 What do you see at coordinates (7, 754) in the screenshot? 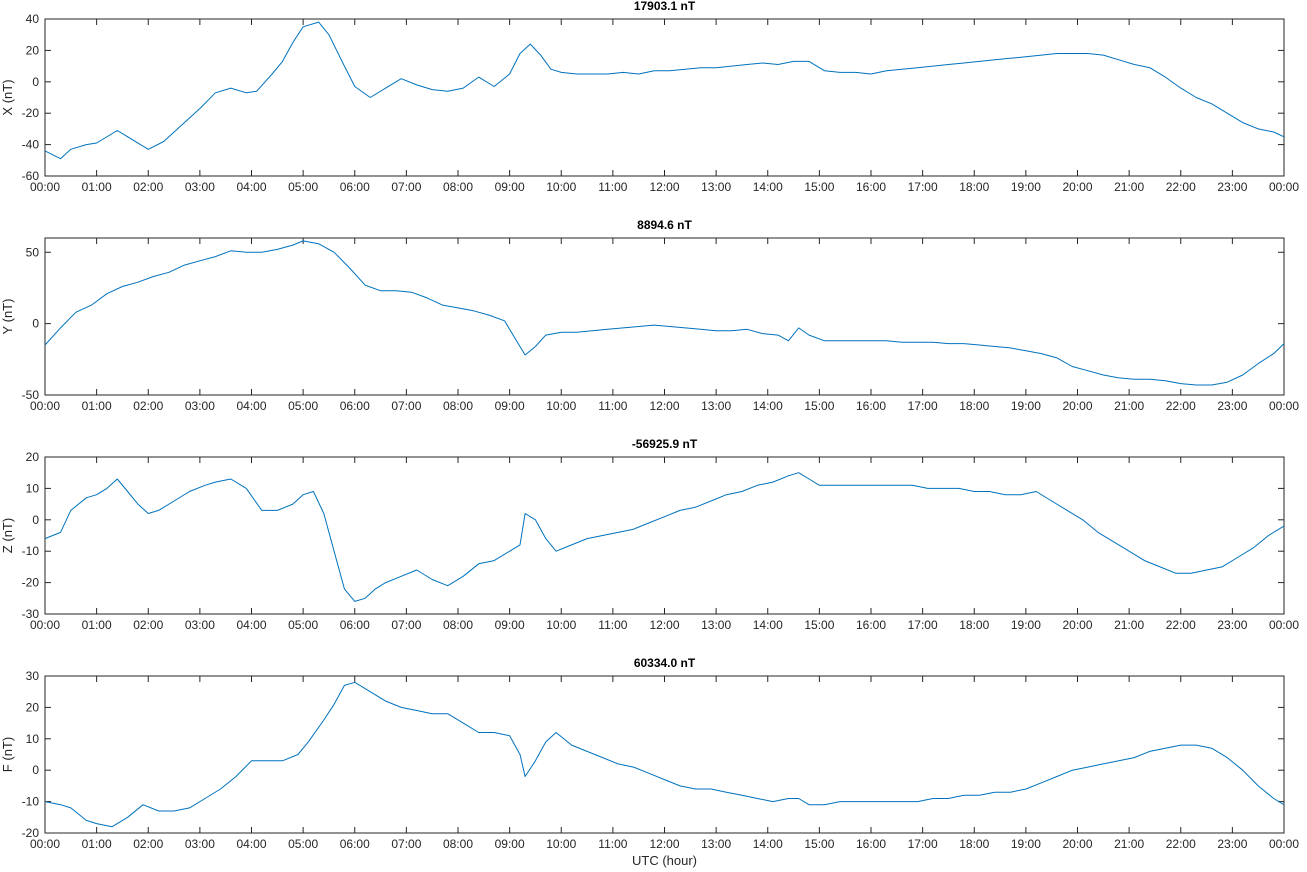
I see `y-axis-label: F (nT)` at bounding box center [7, 754].